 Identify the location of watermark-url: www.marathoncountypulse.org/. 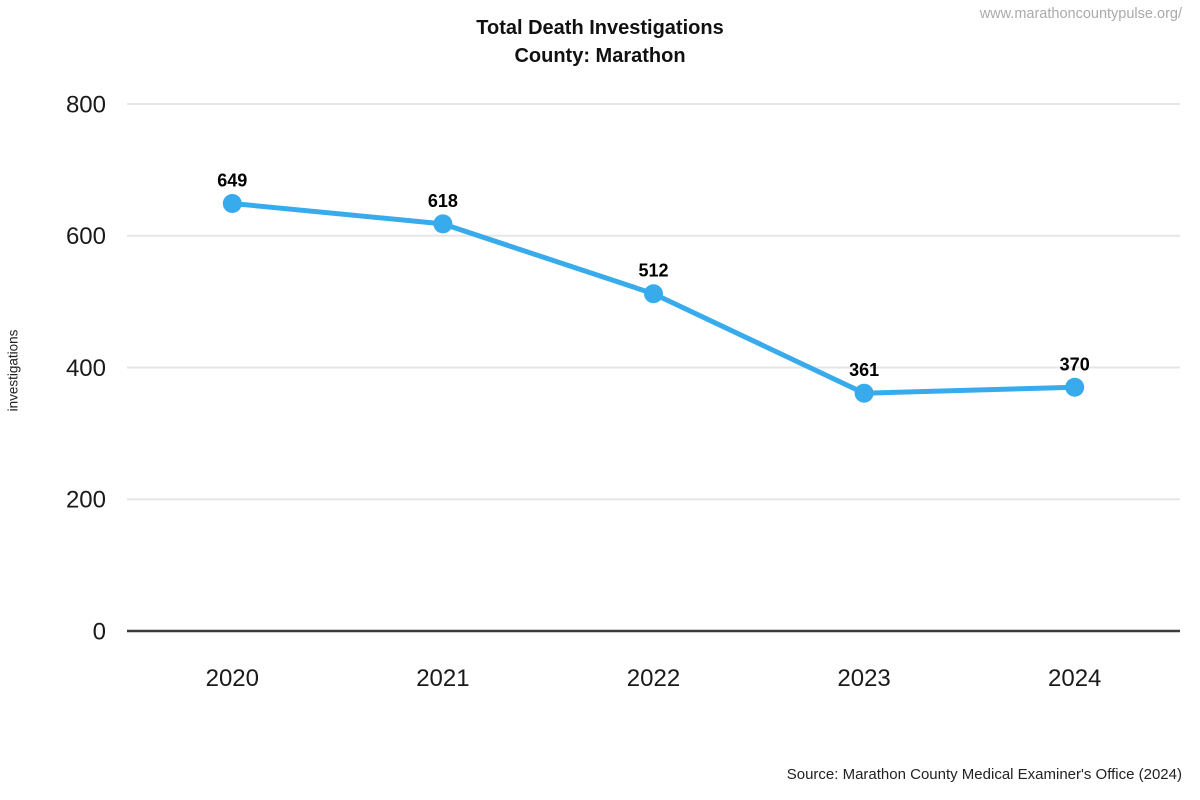
(1080, 14).